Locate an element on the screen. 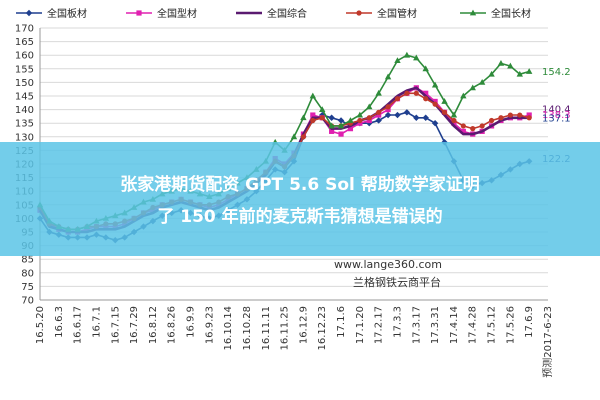 The width and height of the screenshot is (600, 400). y-tick-label: 75 is located at coordinates (27, 287).